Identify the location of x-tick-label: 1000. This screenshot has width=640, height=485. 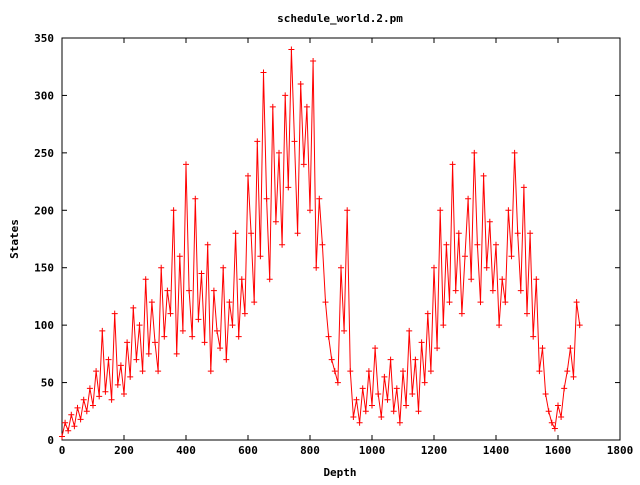
(372, 450).